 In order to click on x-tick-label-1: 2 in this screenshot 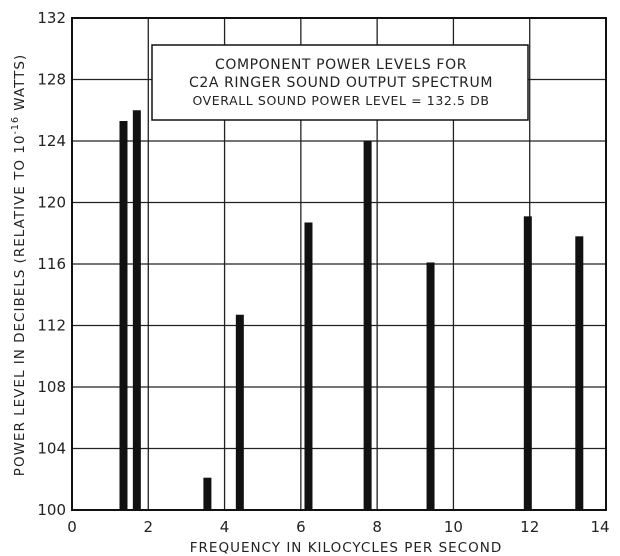, I will do `click(149, 527)`.